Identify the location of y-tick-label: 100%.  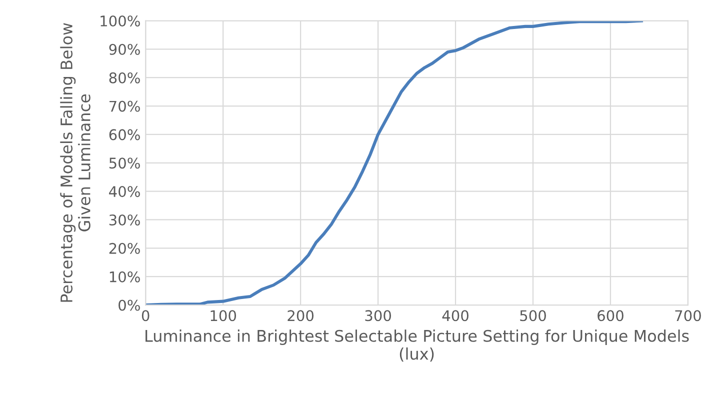
(120, 20).